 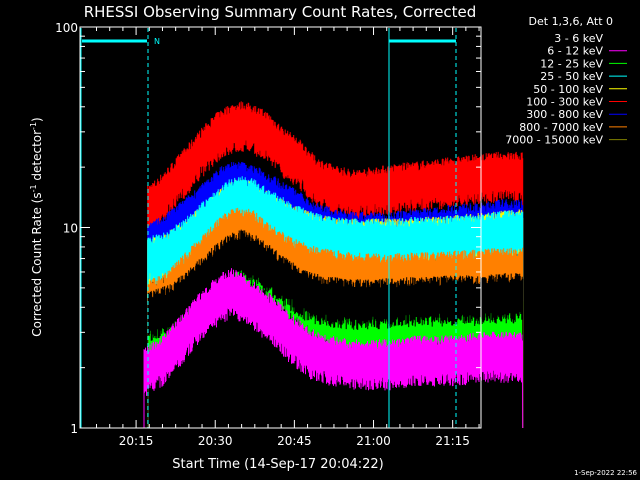 What do you see at coordinates (37, 264) in the screenshot?
I see `y-axis-label-main: Corrected Count Rate (s` at bounding box center [37, 264].